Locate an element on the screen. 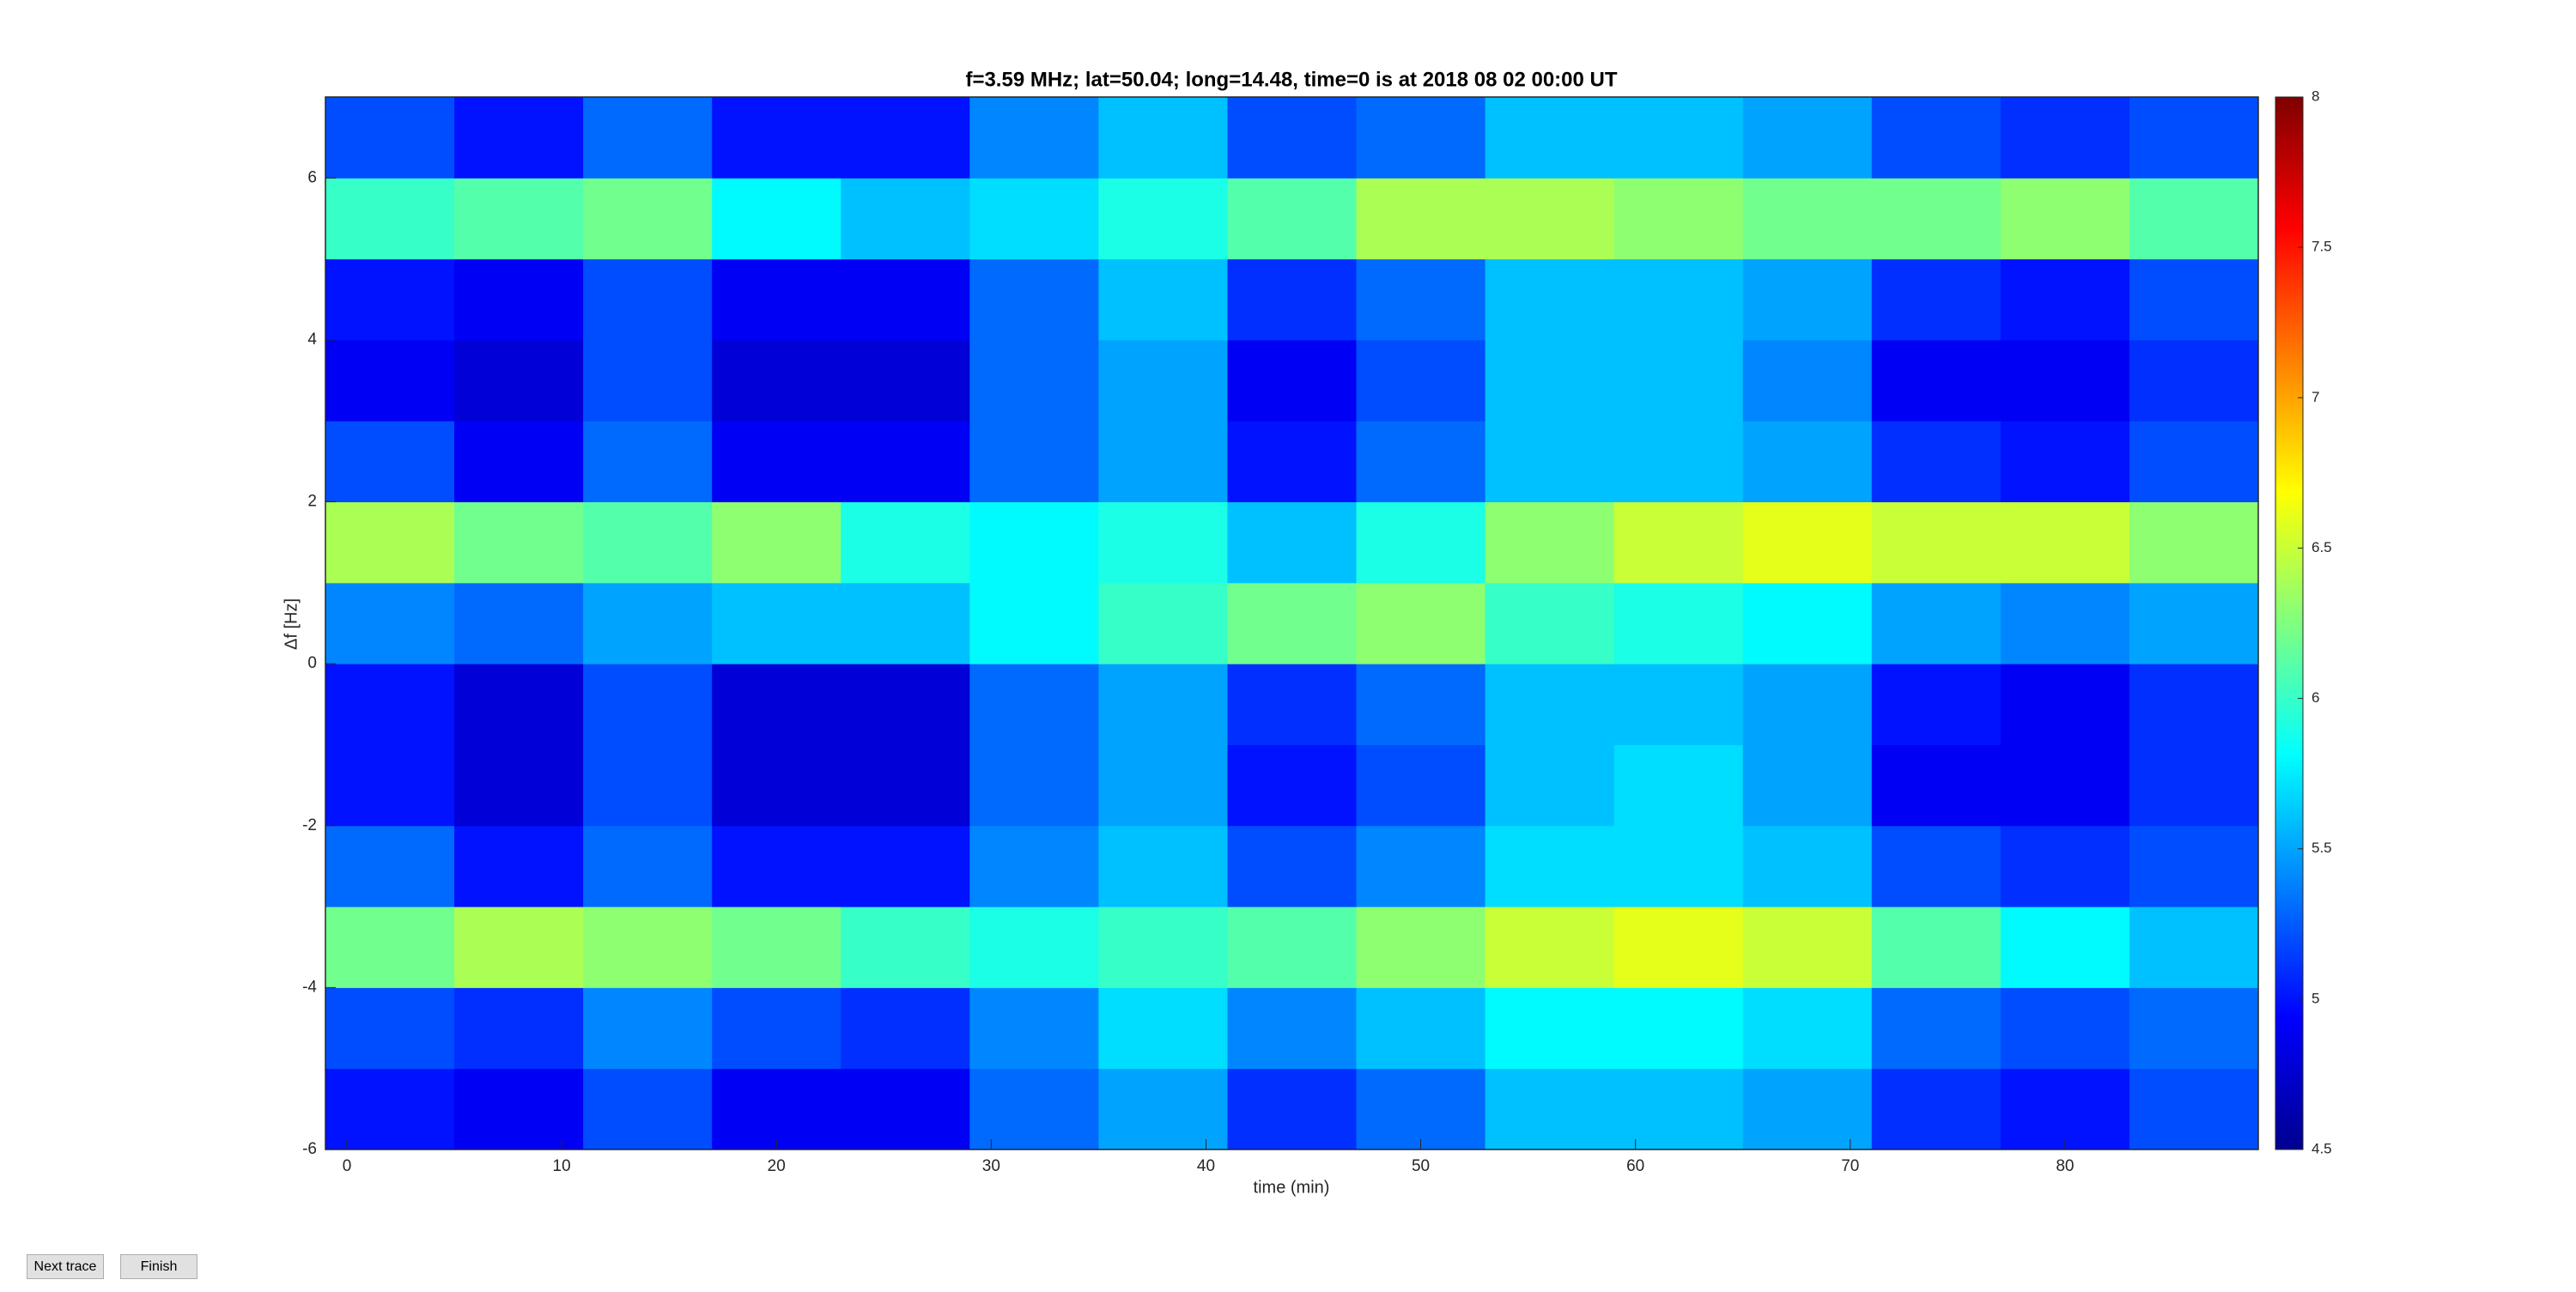 The width and height of the screenshot is (2576, 1292). colorbar is located at coordinates (2289, 623).